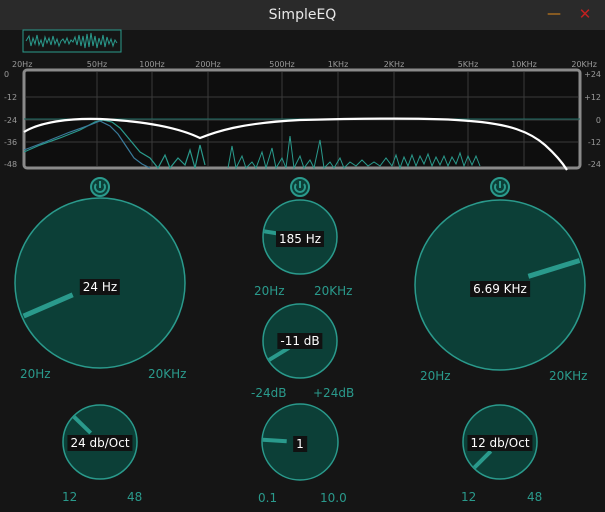 The image size is (605, 512). What do you see at coordinates (594, 142) in the screenshot?
I see `gain-label-right: -12` at bounding box center [594, 142].